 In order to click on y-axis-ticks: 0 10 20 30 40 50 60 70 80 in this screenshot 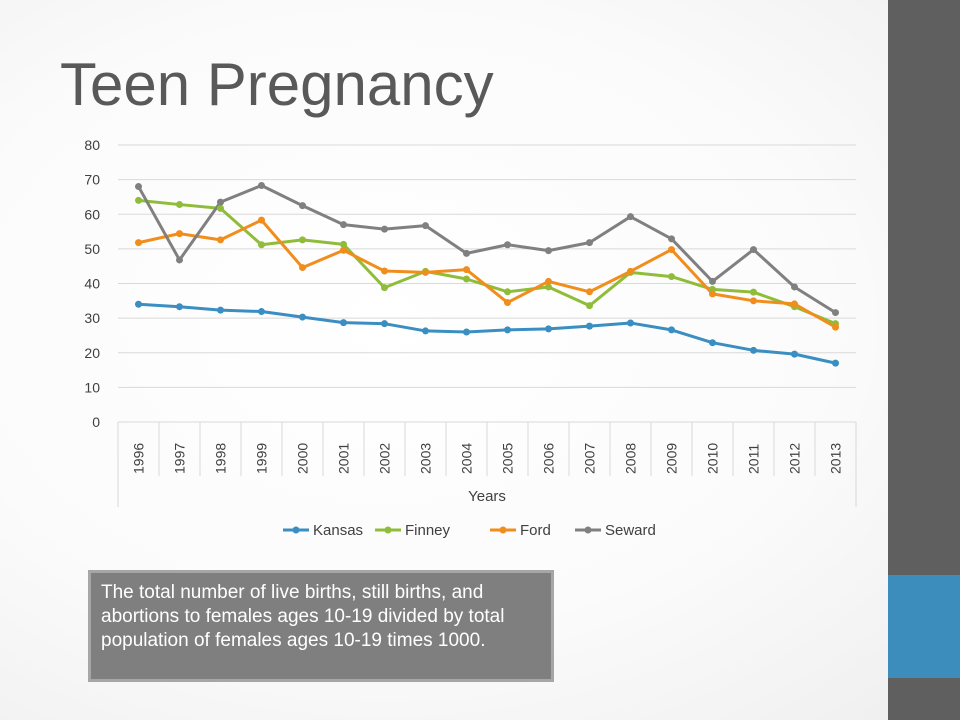, I will do `click(92, 283)`.